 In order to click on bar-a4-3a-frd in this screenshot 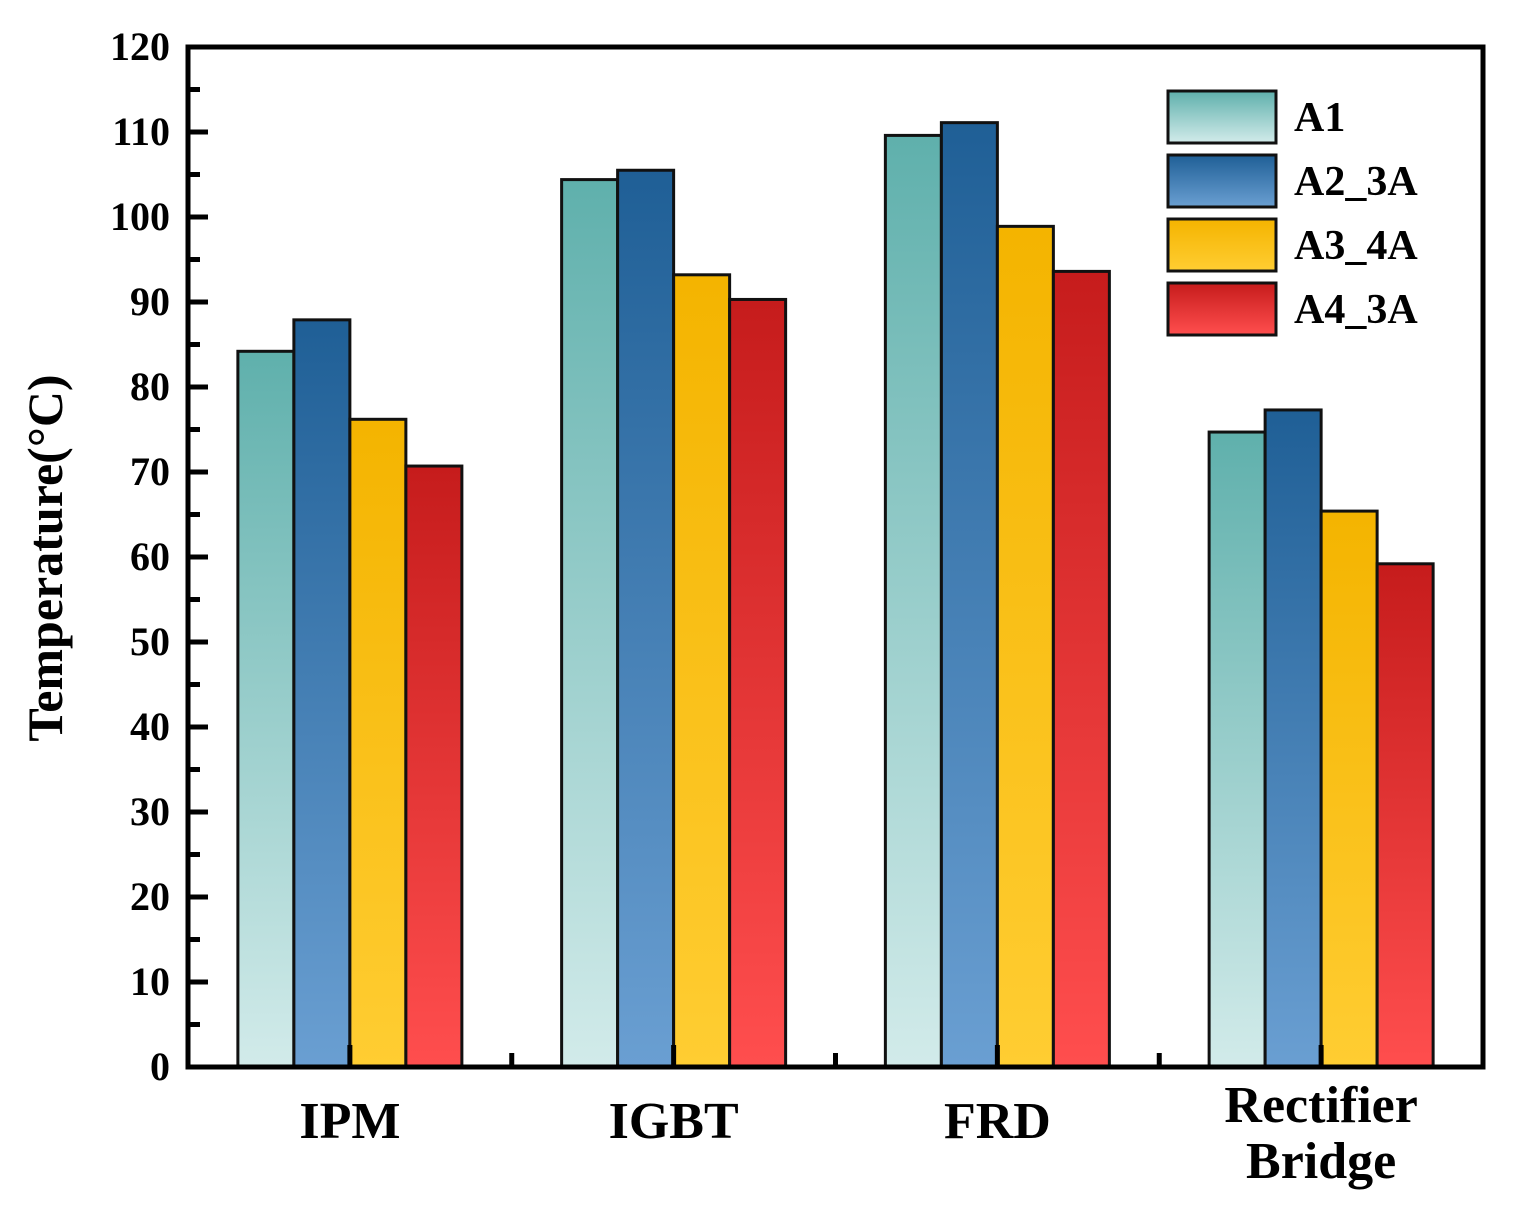, I will do `click(1081, 669)`.